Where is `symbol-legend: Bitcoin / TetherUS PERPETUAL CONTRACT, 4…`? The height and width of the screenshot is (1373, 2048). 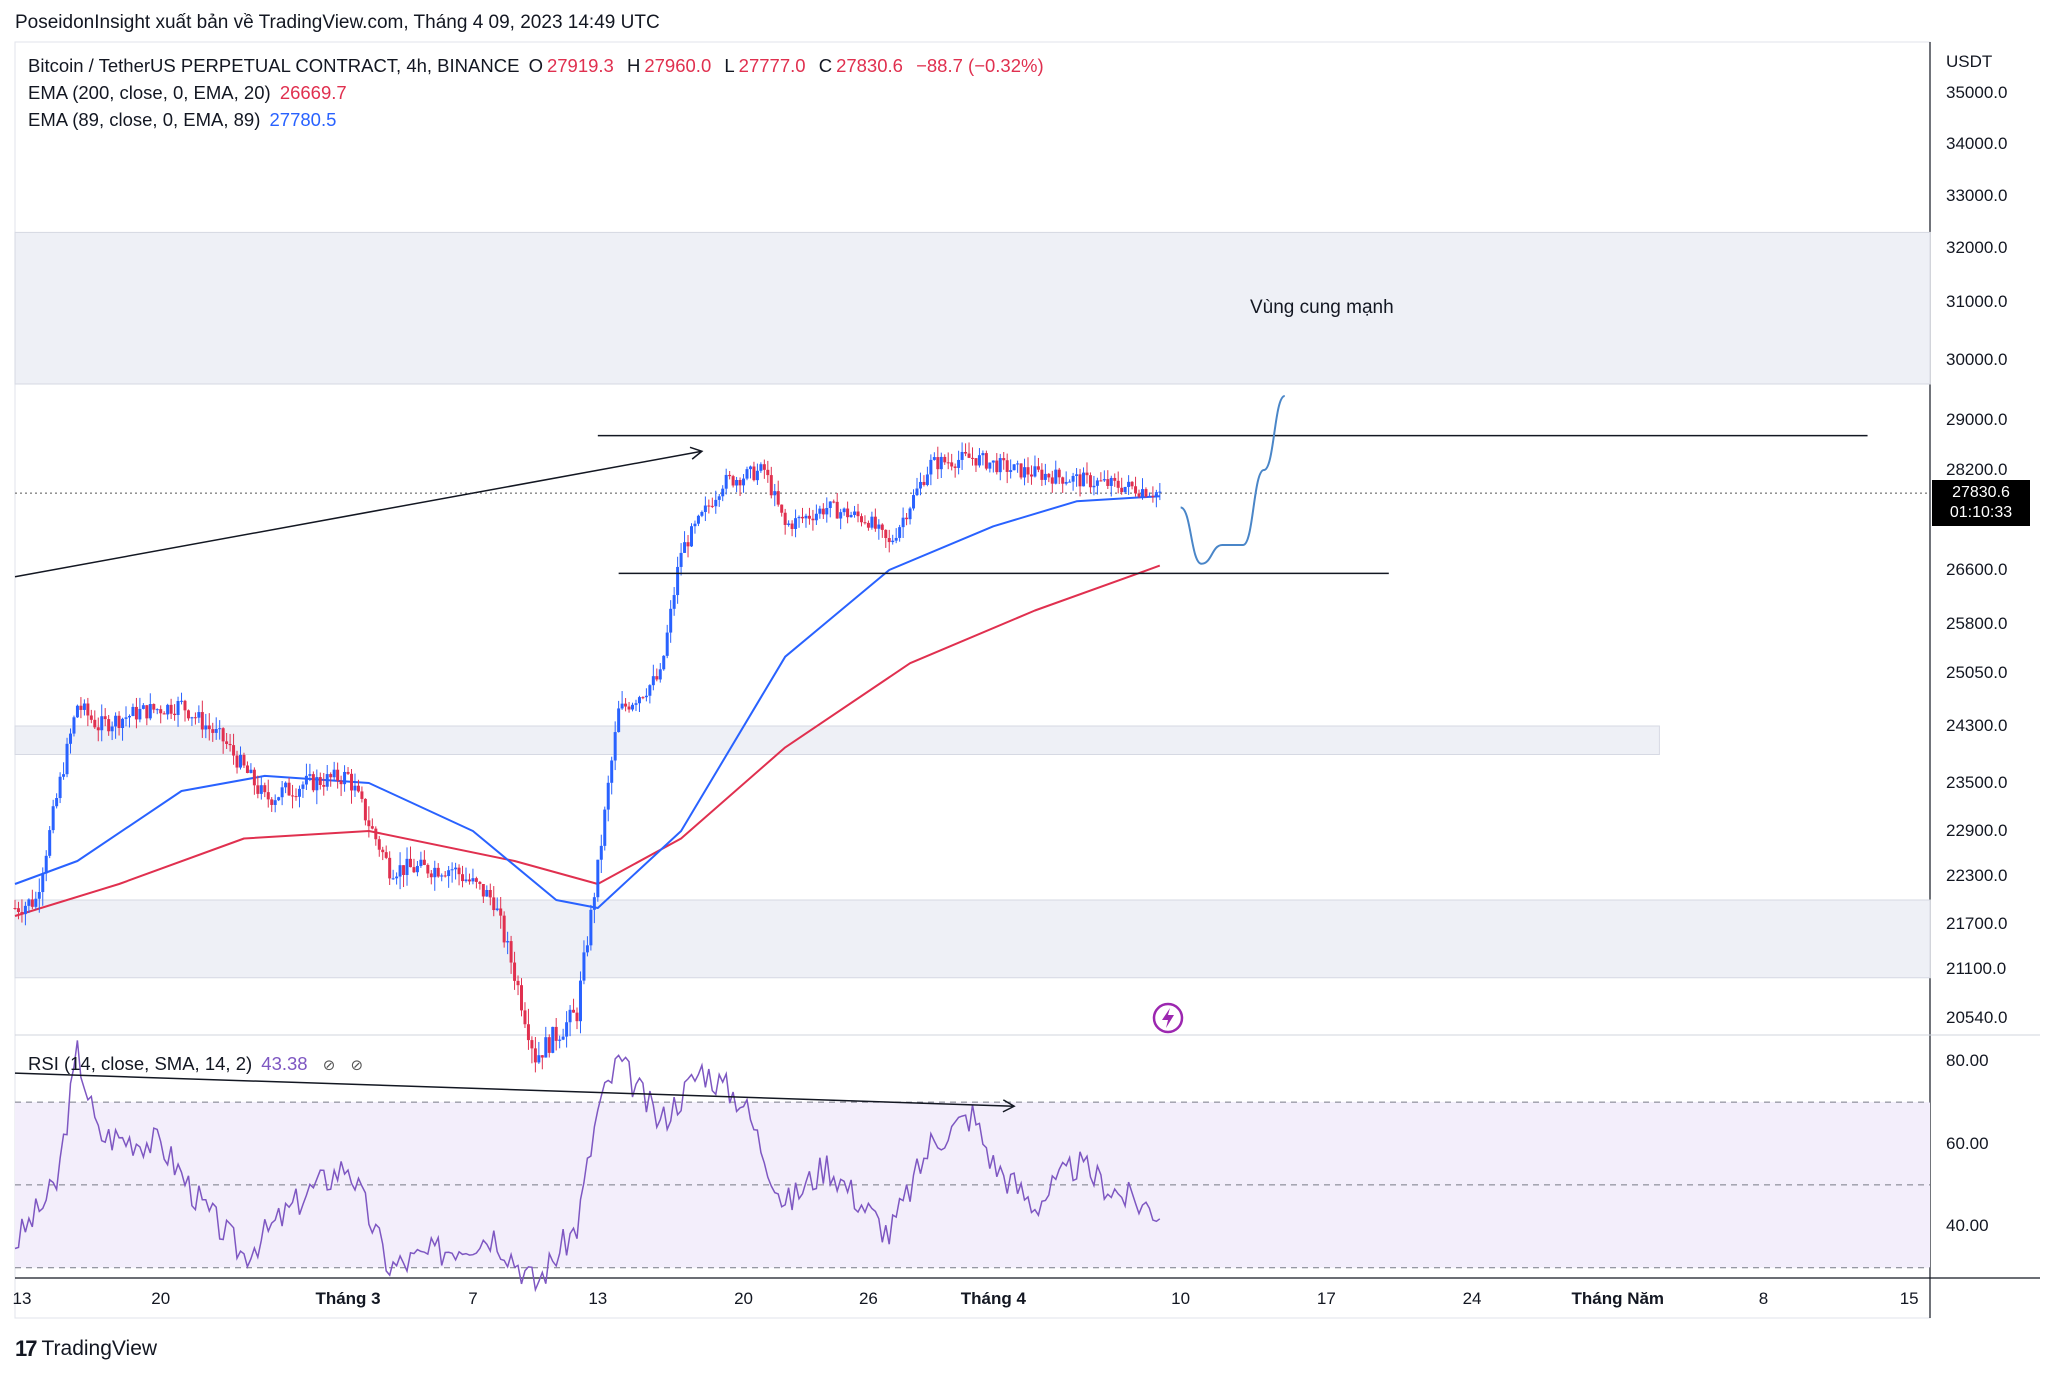
symbol-legend: Bitcoin / TetherUS PERPETUAL CONTRACT, 4… is located at coordinates (538, 66).